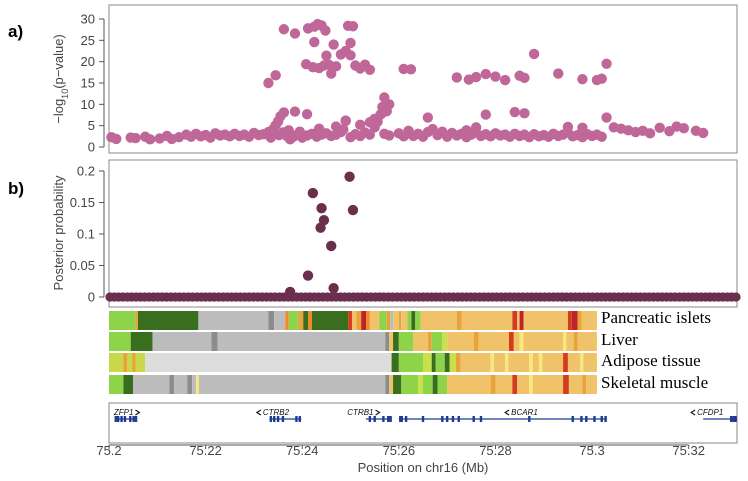 The image size is (748, 481). Describe the element at coordinates (688, 450) in the screenshot. I see `x-tick-label: 75.32` at that location.